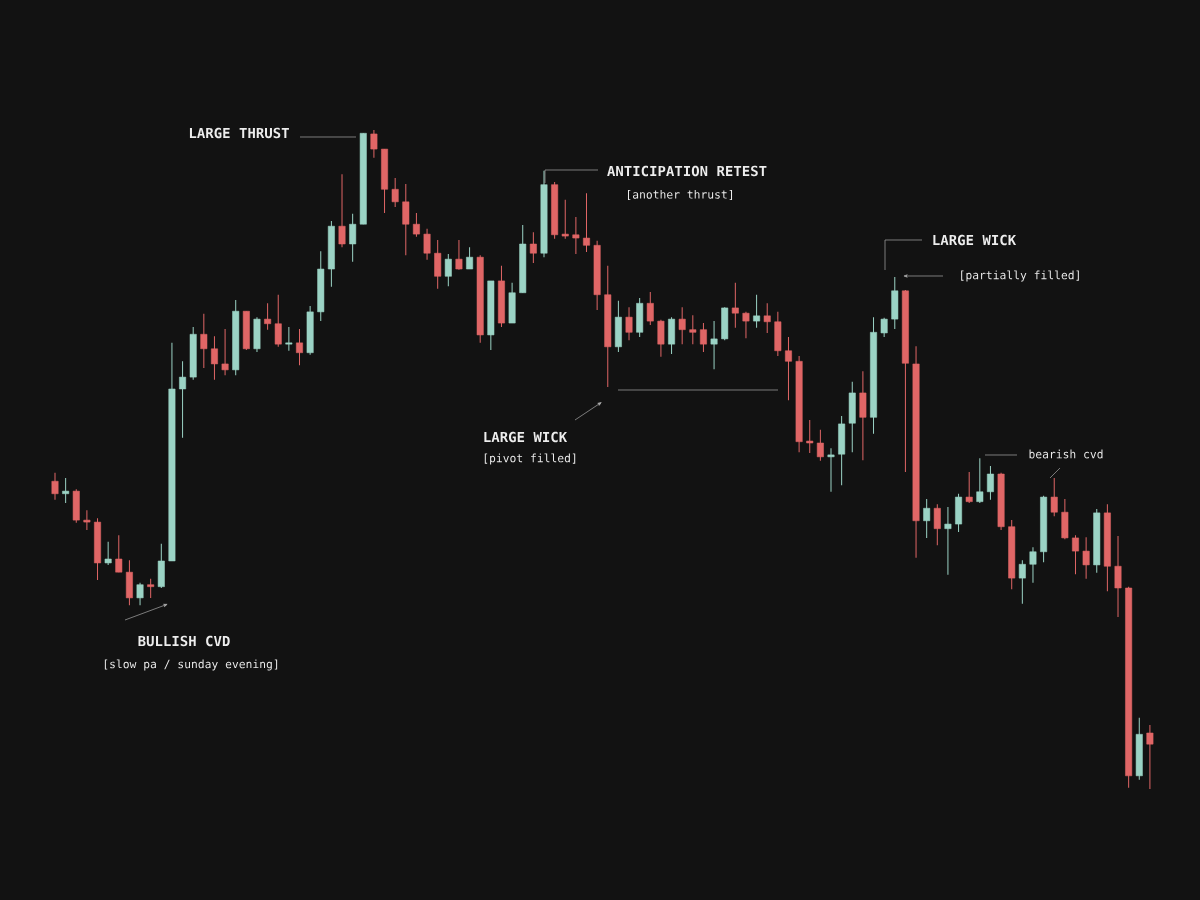  What do you see at coordinates (184, 641) in the screenshot?
I see `annotation: BULLISH CVD` at bounding box center [184, 641].